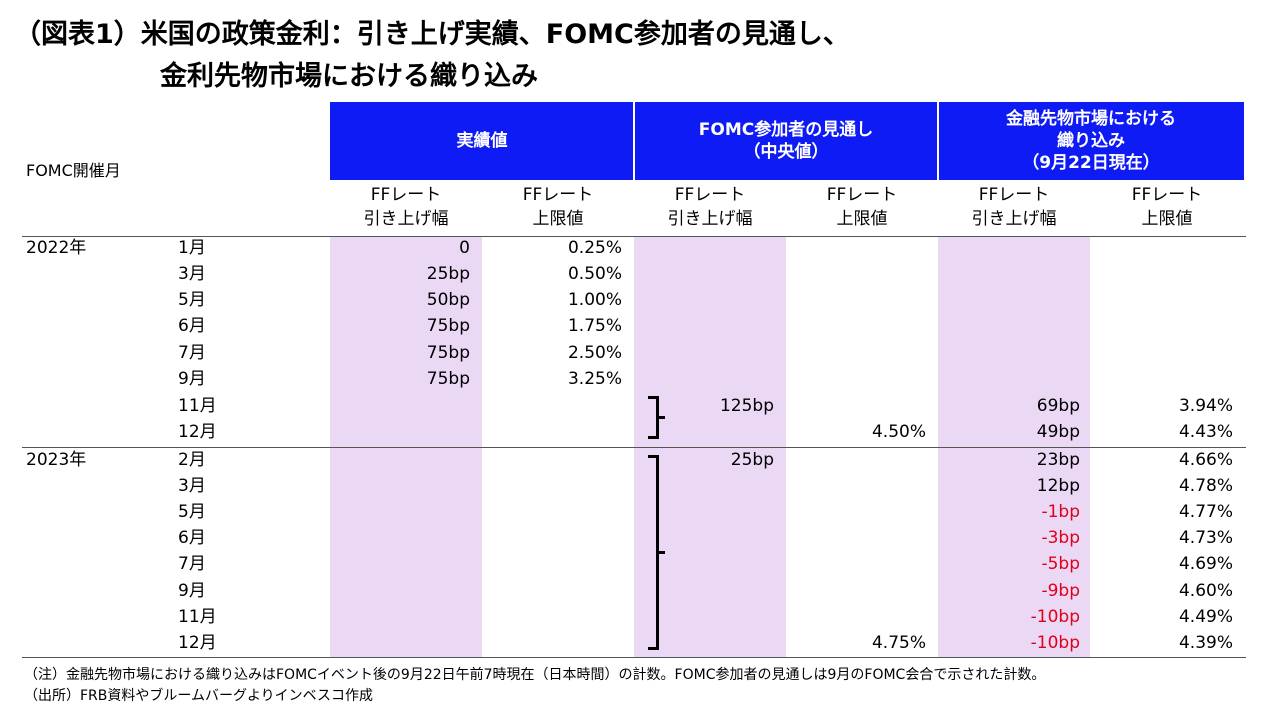 The width and height of the screenshot is (1280, 720). Describe the element at coordinates (406, 207) in the screenshot. I see `subheader-actual-hike: FFレート 引き上げ幅` at that location.